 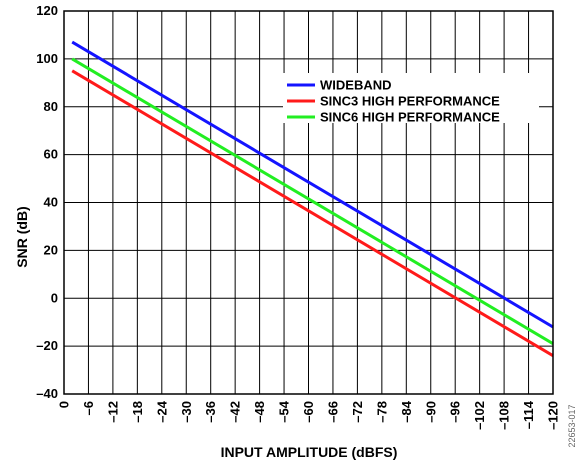 I want to click on x-tick-label: –120, so click(x=553, y=415).